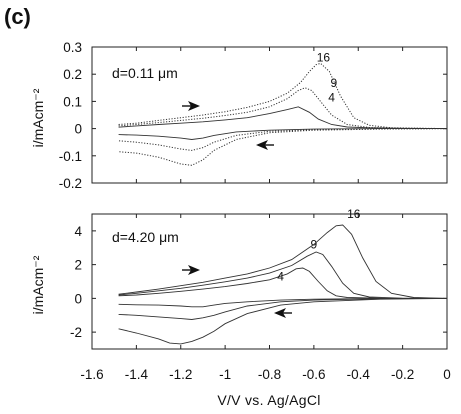 This screenshot has height=414, width=461. Describe the element at coordinates (180, 374) in the screenshot. I see `x-tick-label: -1.2` at that location.